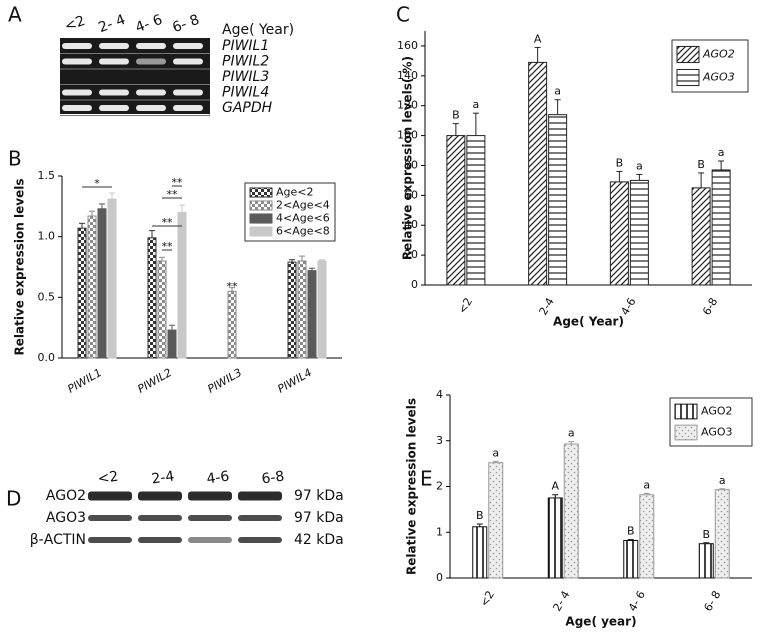 This screenshot has width=762, height=634. Describe the element at coordinates (15, 159) in the screenshot. I see `panel-label: B` at that location.